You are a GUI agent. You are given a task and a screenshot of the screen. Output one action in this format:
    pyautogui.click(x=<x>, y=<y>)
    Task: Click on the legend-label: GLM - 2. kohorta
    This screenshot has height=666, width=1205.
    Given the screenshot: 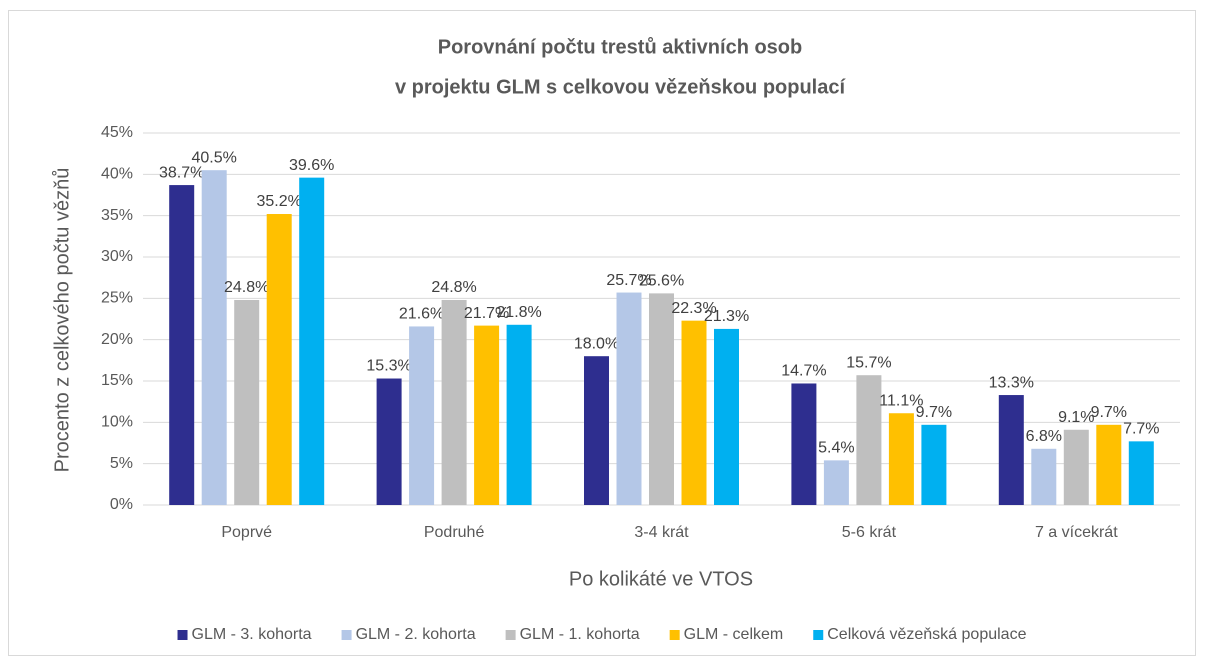 What is the action you would take?
    pyautogui.click(x=416, y=634)
    